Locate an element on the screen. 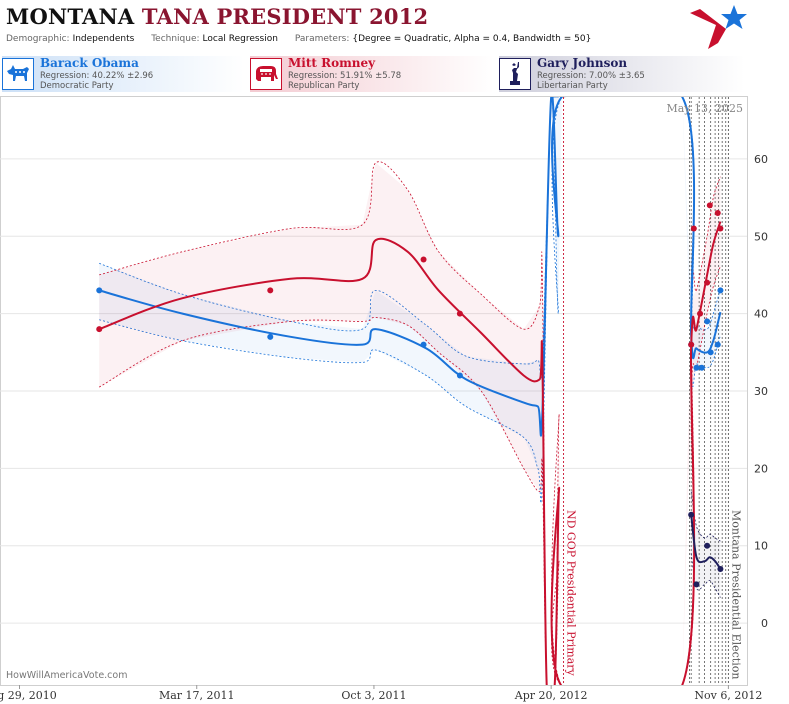 The image size is (789, 704). y-tick-label: 20 is located at coordinates (761, 468).